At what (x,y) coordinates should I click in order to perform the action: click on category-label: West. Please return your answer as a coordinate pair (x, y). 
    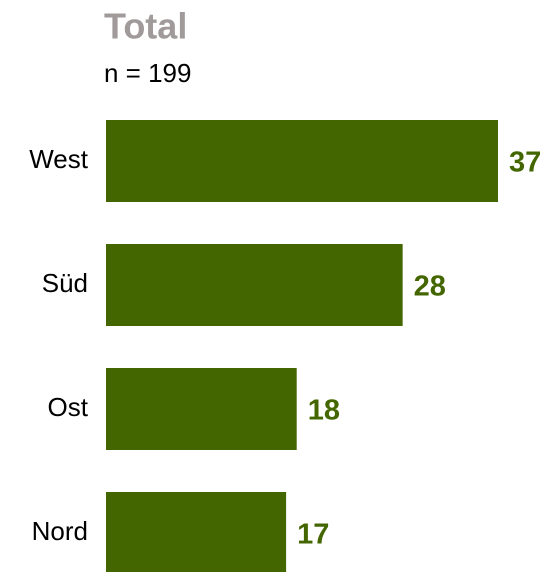
    Looking at the image, I should click on (59, 159).